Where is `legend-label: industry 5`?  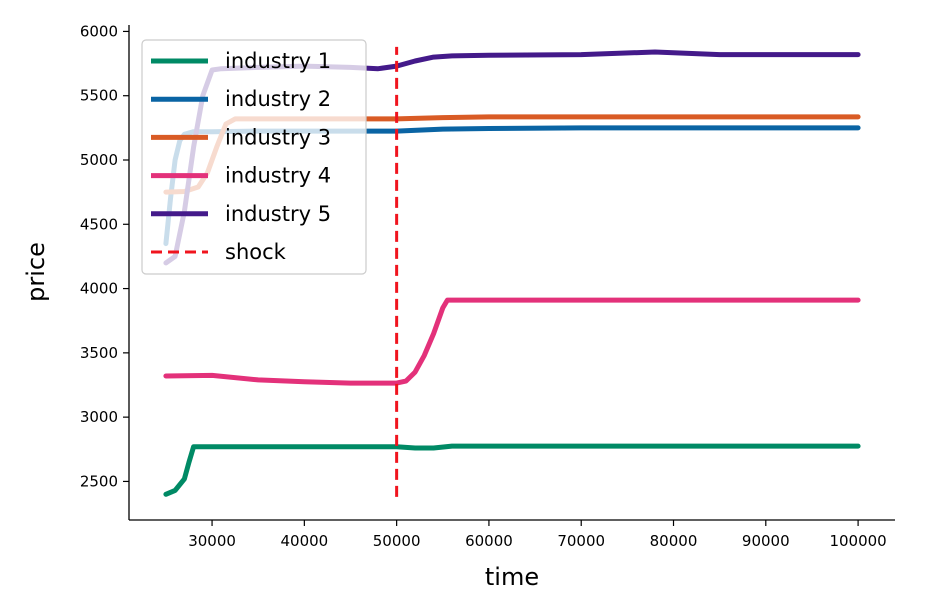
legend-label: industry 5 is located at coordinates (278, 214).